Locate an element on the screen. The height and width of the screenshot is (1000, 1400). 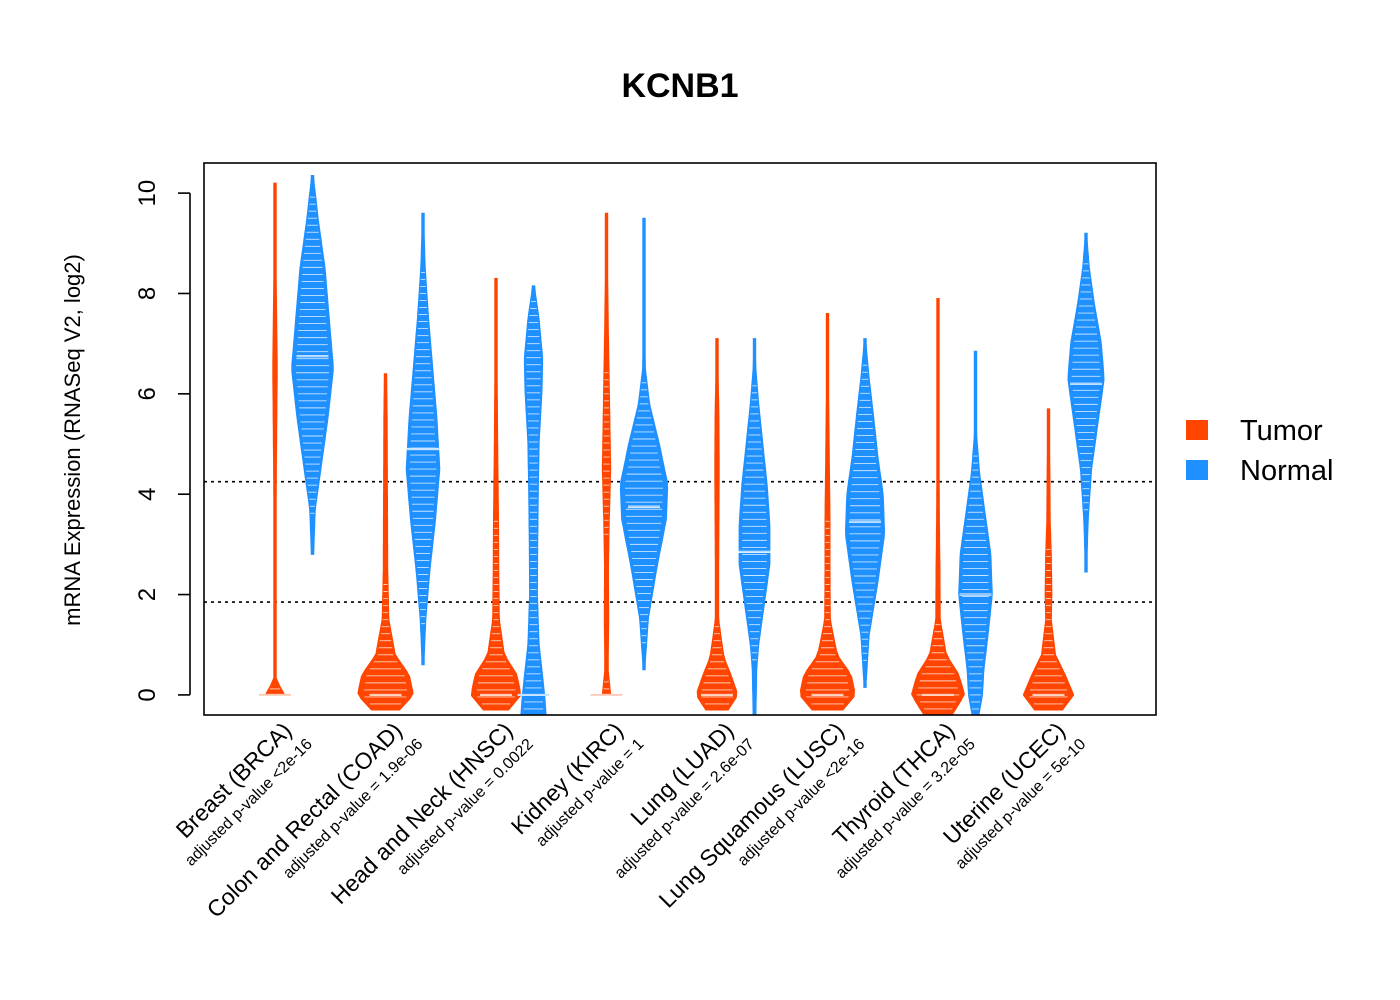
y-axis: 0 2 4 6 8 10 is located at coordinates (162, 441).